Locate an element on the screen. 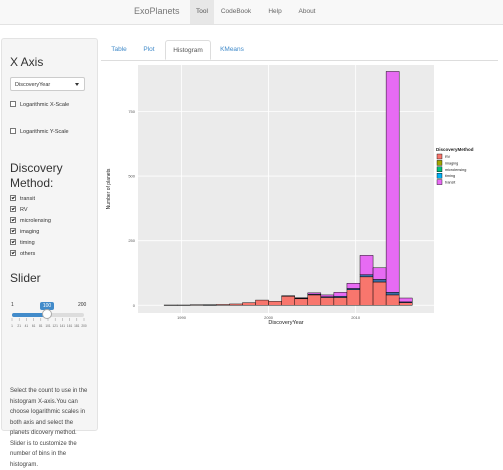  log-y-checkbox: Logarithmic Y-Scale is located at coordinates (39, 132).